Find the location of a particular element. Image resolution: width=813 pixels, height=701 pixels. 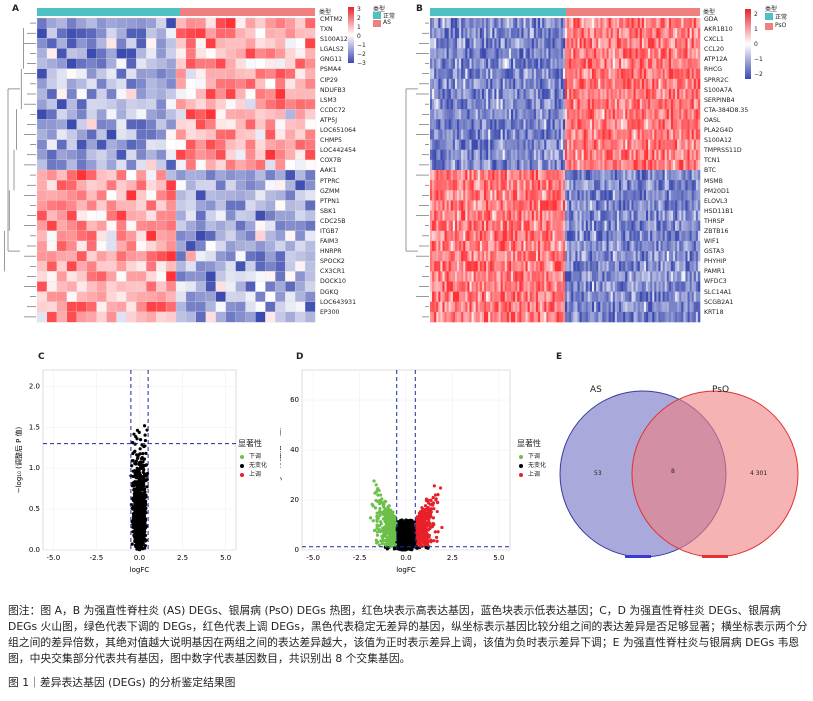

panel-a-gene-25: CX3CR1 is located at coordinates (333, 272).